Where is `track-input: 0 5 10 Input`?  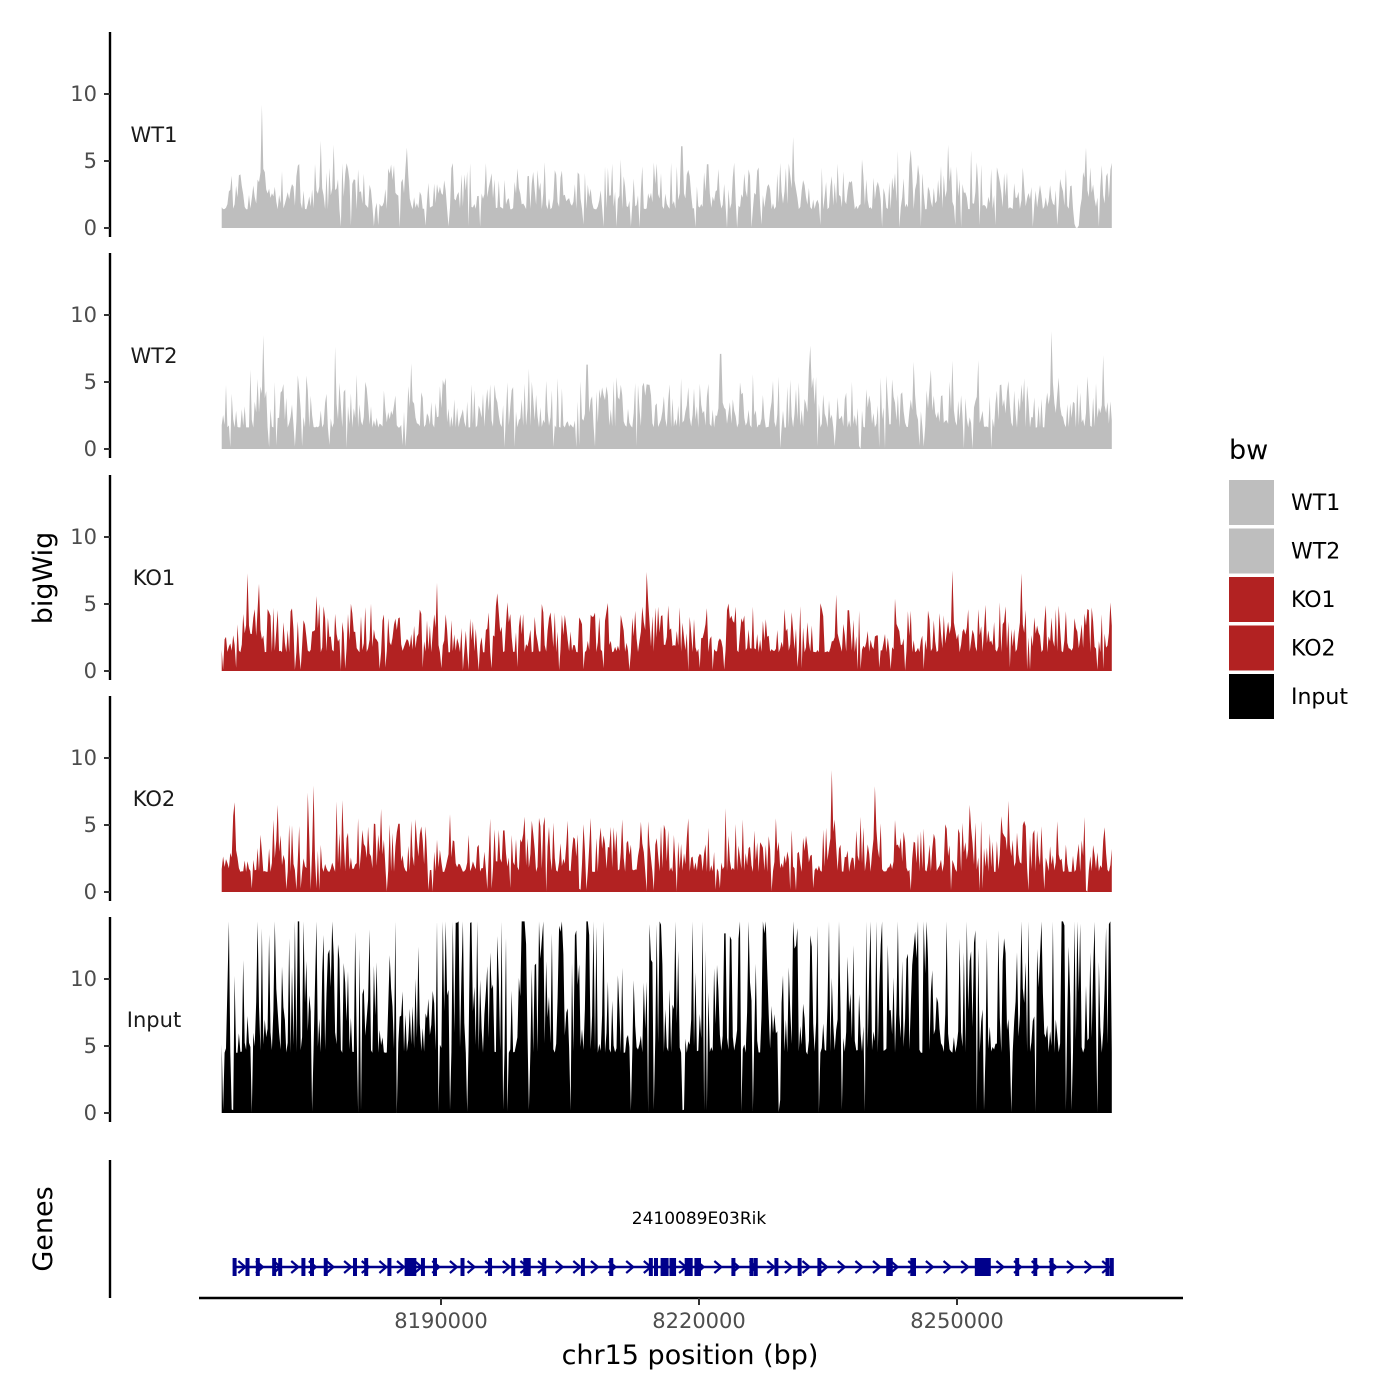
track-input: 0 5 10 Input is located at coordinates (591, 1021).